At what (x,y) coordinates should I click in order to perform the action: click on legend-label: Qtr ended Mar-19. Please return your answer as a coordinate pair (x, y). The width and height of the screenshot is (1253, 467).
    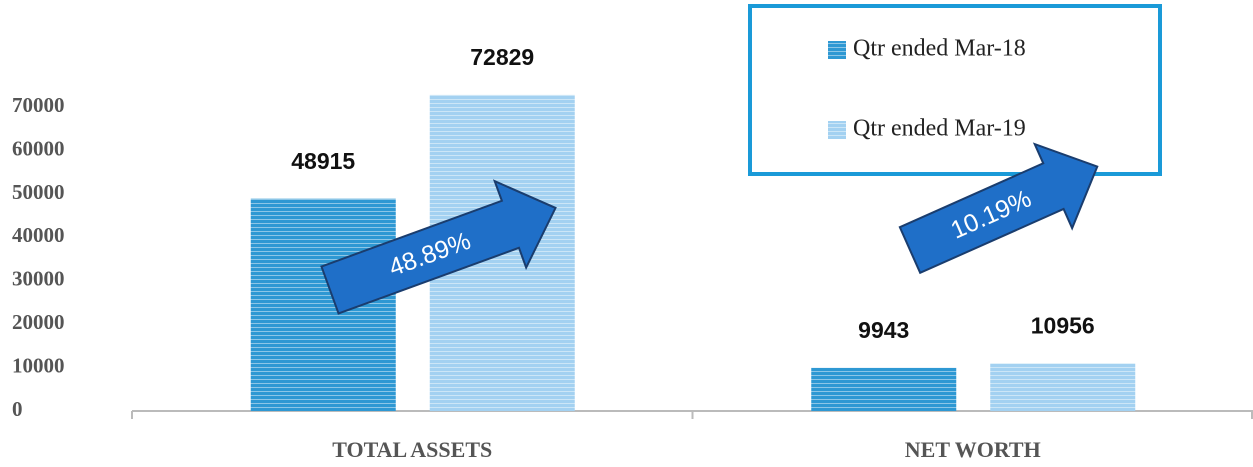
    Looking at the image, I should click on (939, 129).